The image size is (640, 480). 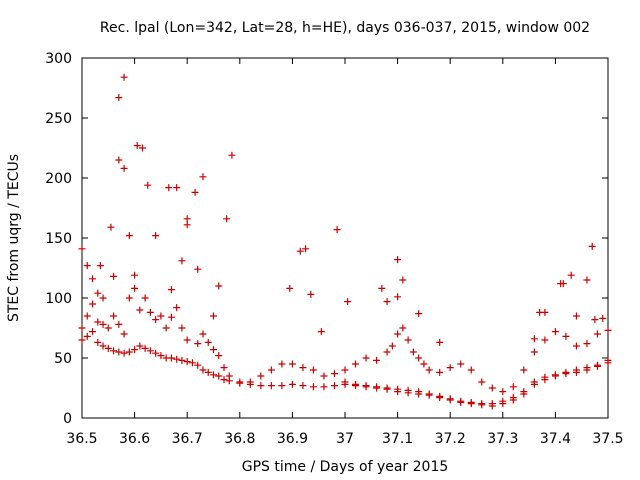 What do you see at coordinates (134, 439) in the screenshot?
I see `x-tick-label: 36.6` at bounding box center [134, 439].